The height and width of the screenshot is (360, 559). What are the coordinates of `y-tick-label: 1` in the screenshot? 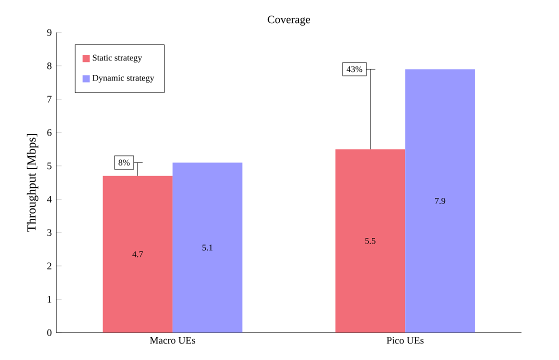 It's located at (50, 299).